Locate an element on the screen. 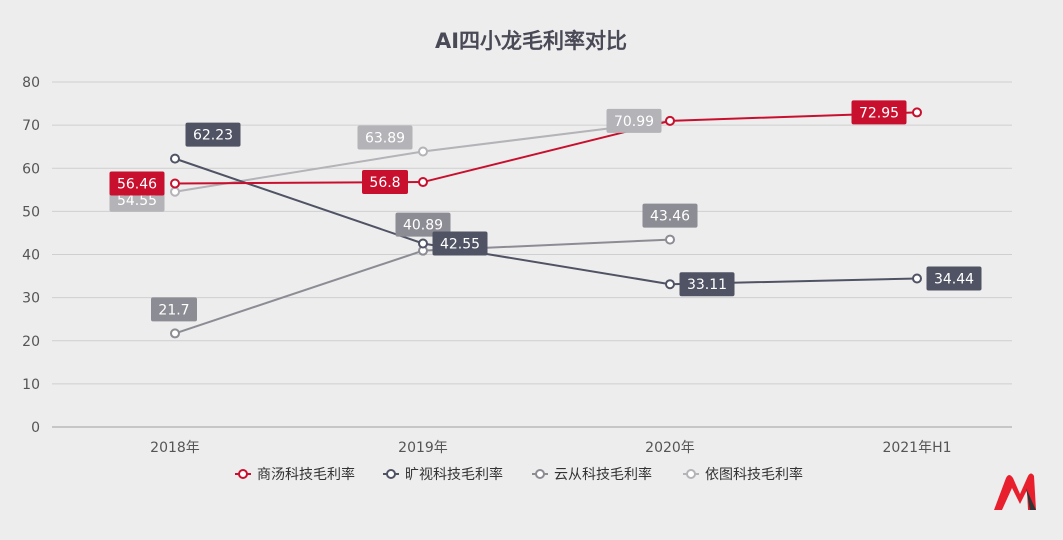  data-label-text: 42.55 is located at coordinates (460, 245).